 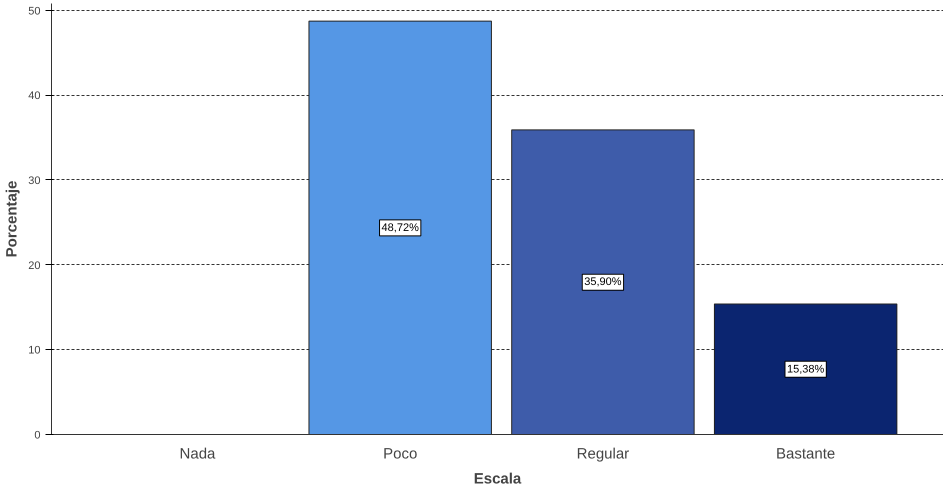 What do you see at coordinates (37, 436) in the screenshot?
I see `y-tick-label: 0` at bounding box center [37, 436].